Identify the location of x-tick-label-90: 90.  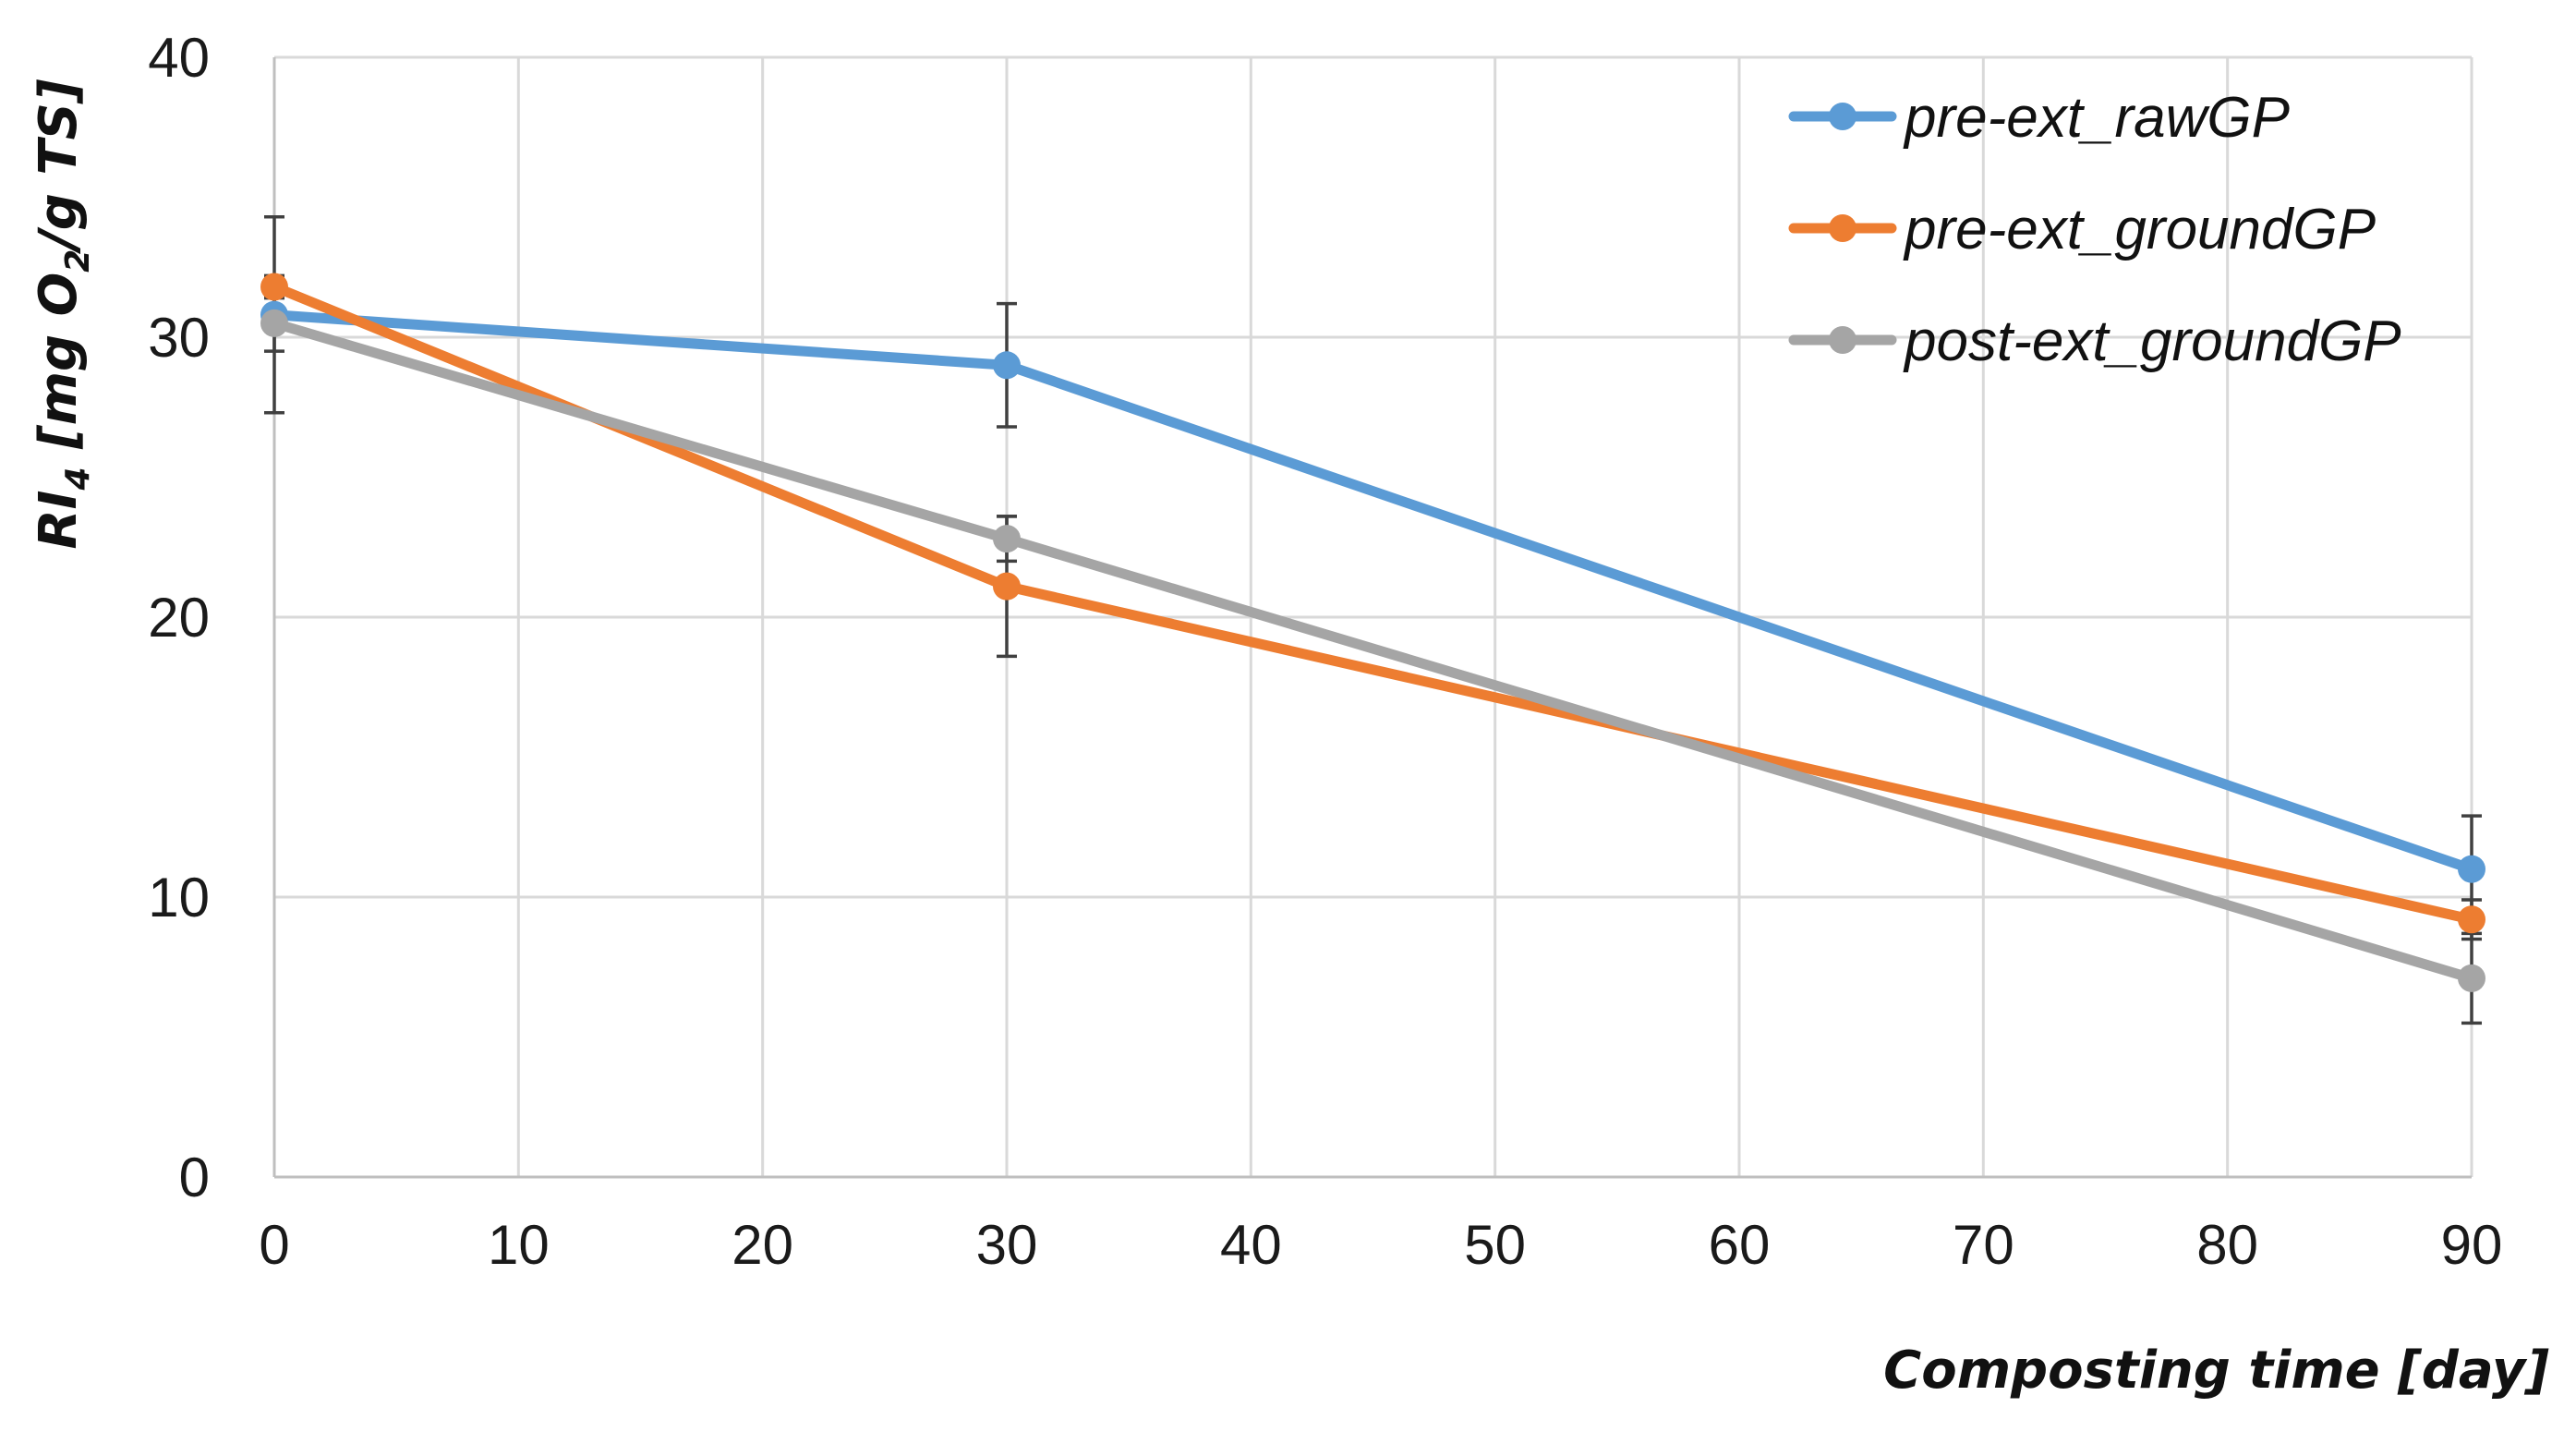
(2472, 1245).